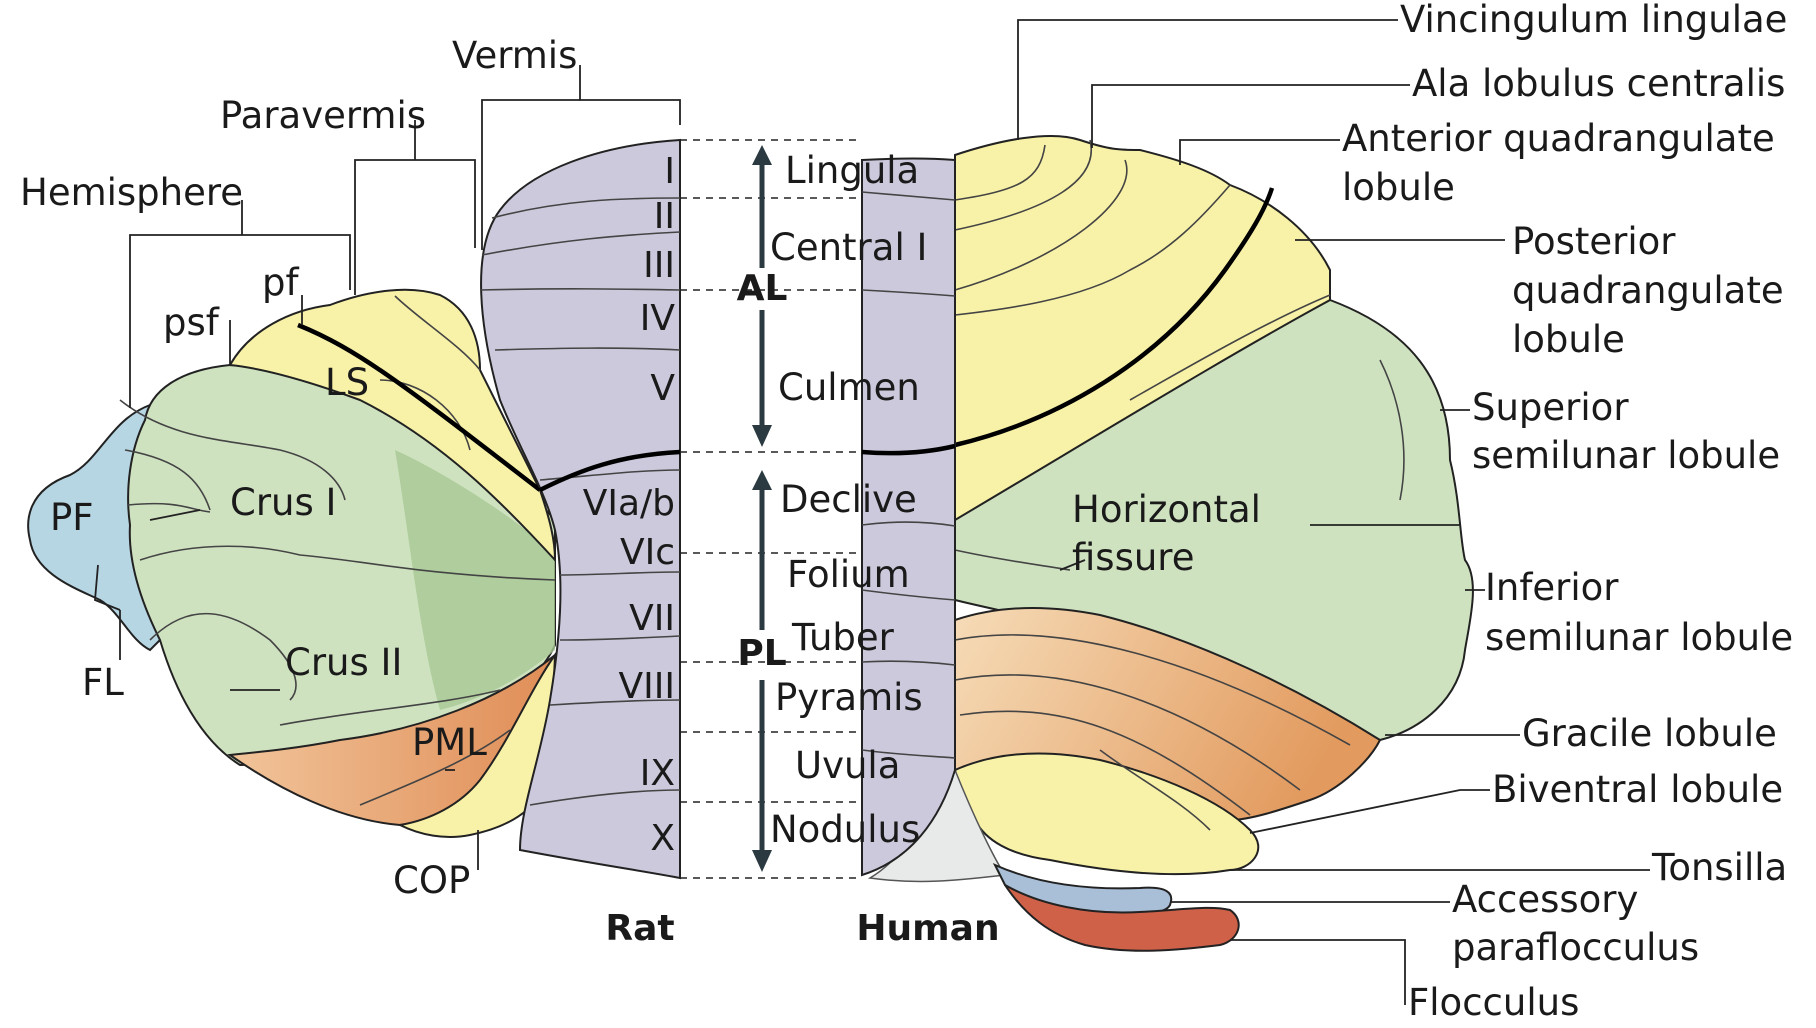  I want to click on label-horizontal-2: fissure, so click(1133, 557).